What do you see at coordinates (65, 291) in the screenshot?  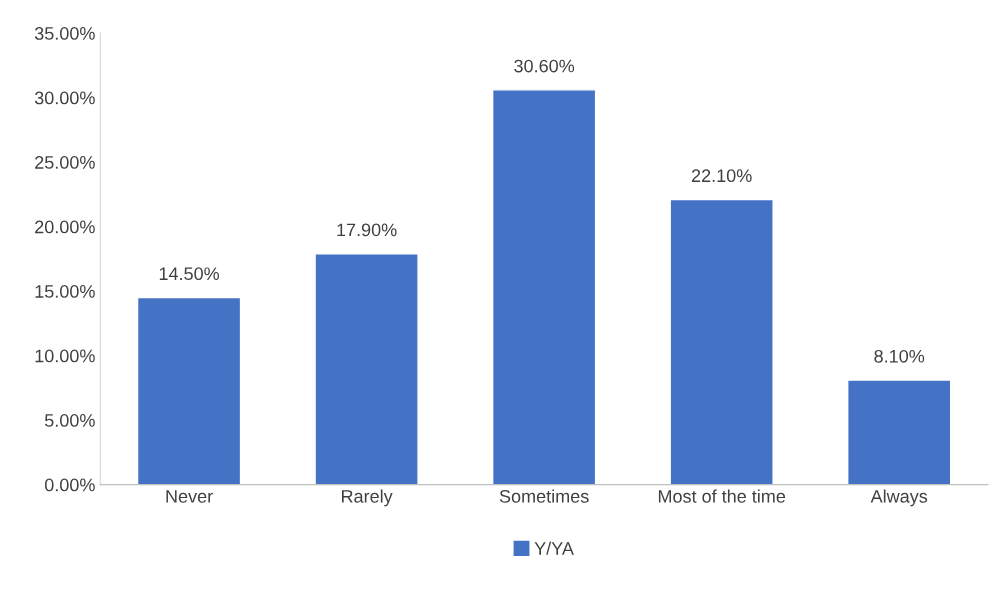 I see `y-tick-label: 15.00%` at bounding box center [65, 291].